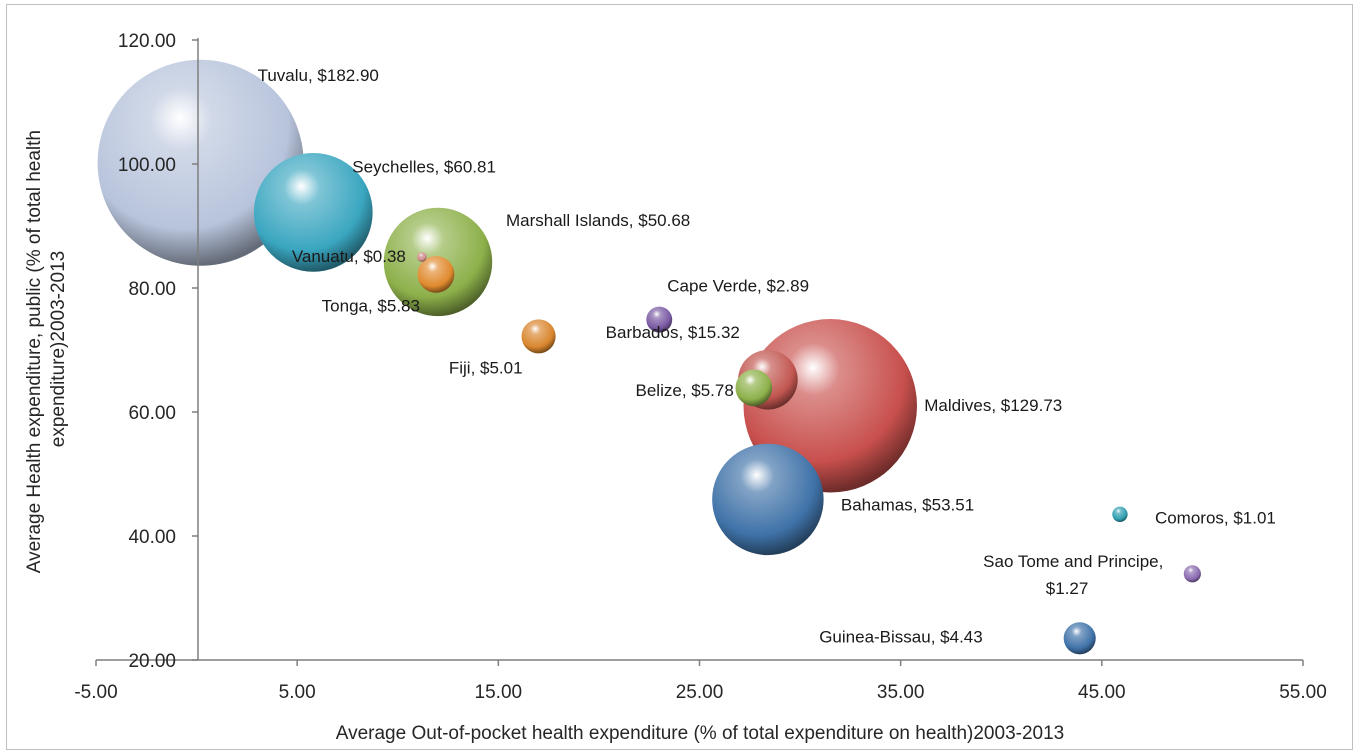  Describe the element at coordinates (1102, 692) in the screenshot. I see `x-tick-label: 45.00` at that location.